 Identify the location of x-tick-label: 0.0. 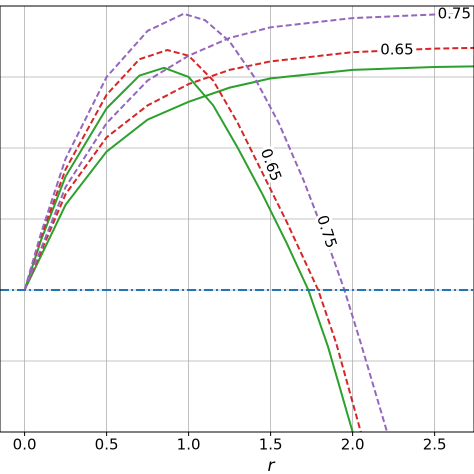
(25, 445).